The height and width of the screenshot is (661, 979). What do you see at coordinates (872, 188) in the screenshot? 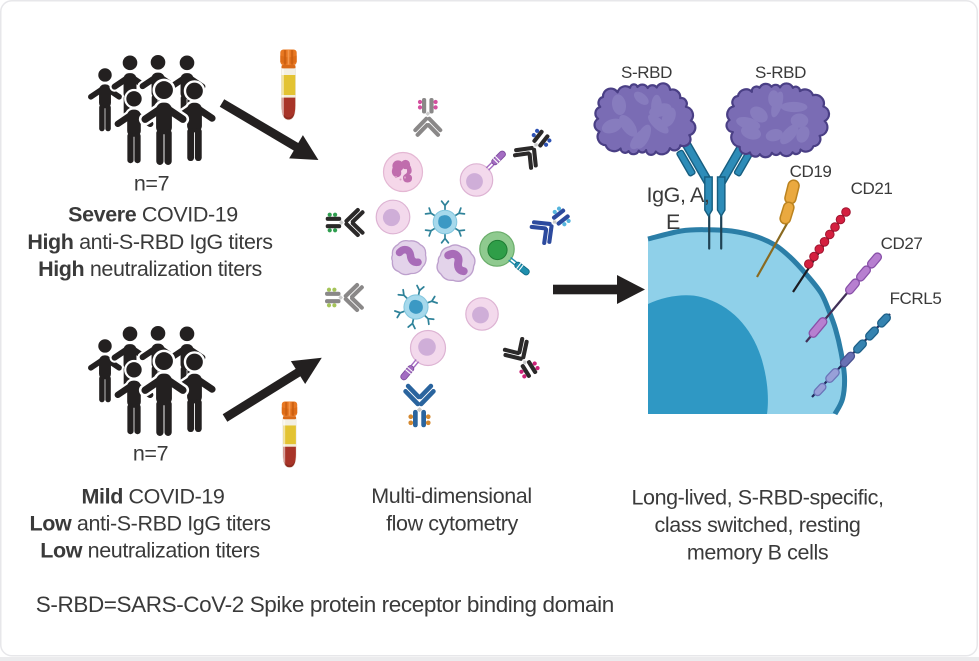
I see `svg-text: CD21` at bounding box center [872, 188].